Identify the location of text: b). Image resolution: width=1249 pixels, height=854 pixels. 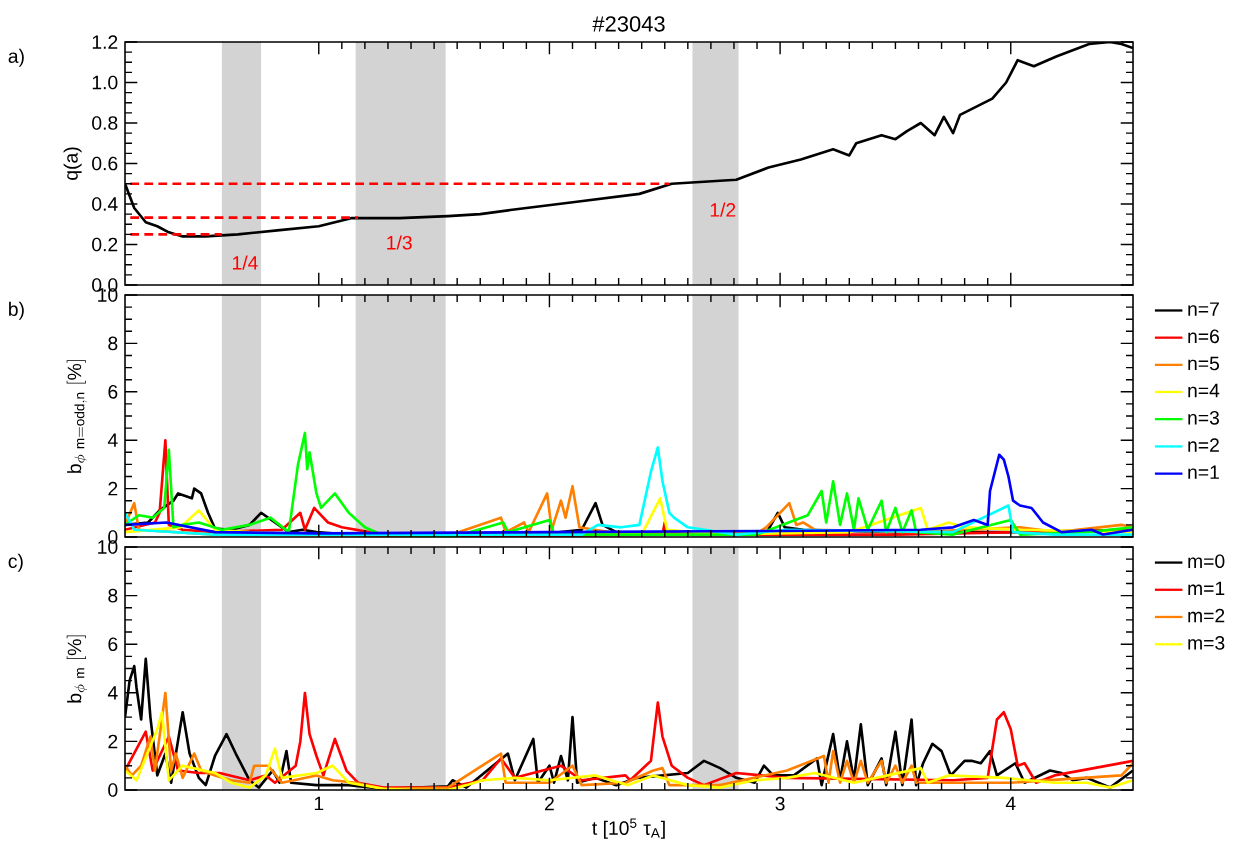
(16, 310).